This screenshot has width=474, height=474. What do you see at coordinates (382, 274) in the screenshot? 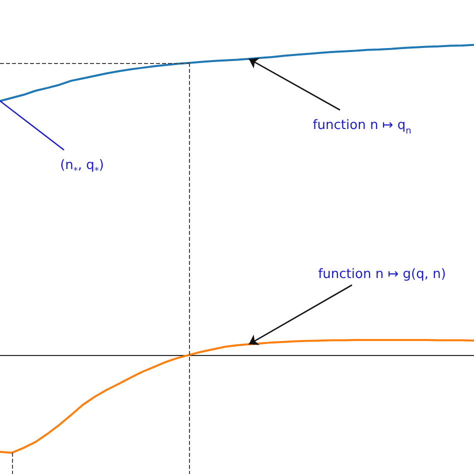
I see `annotation: function n ↦ g(q, n)` at bounding box center [382, 274].